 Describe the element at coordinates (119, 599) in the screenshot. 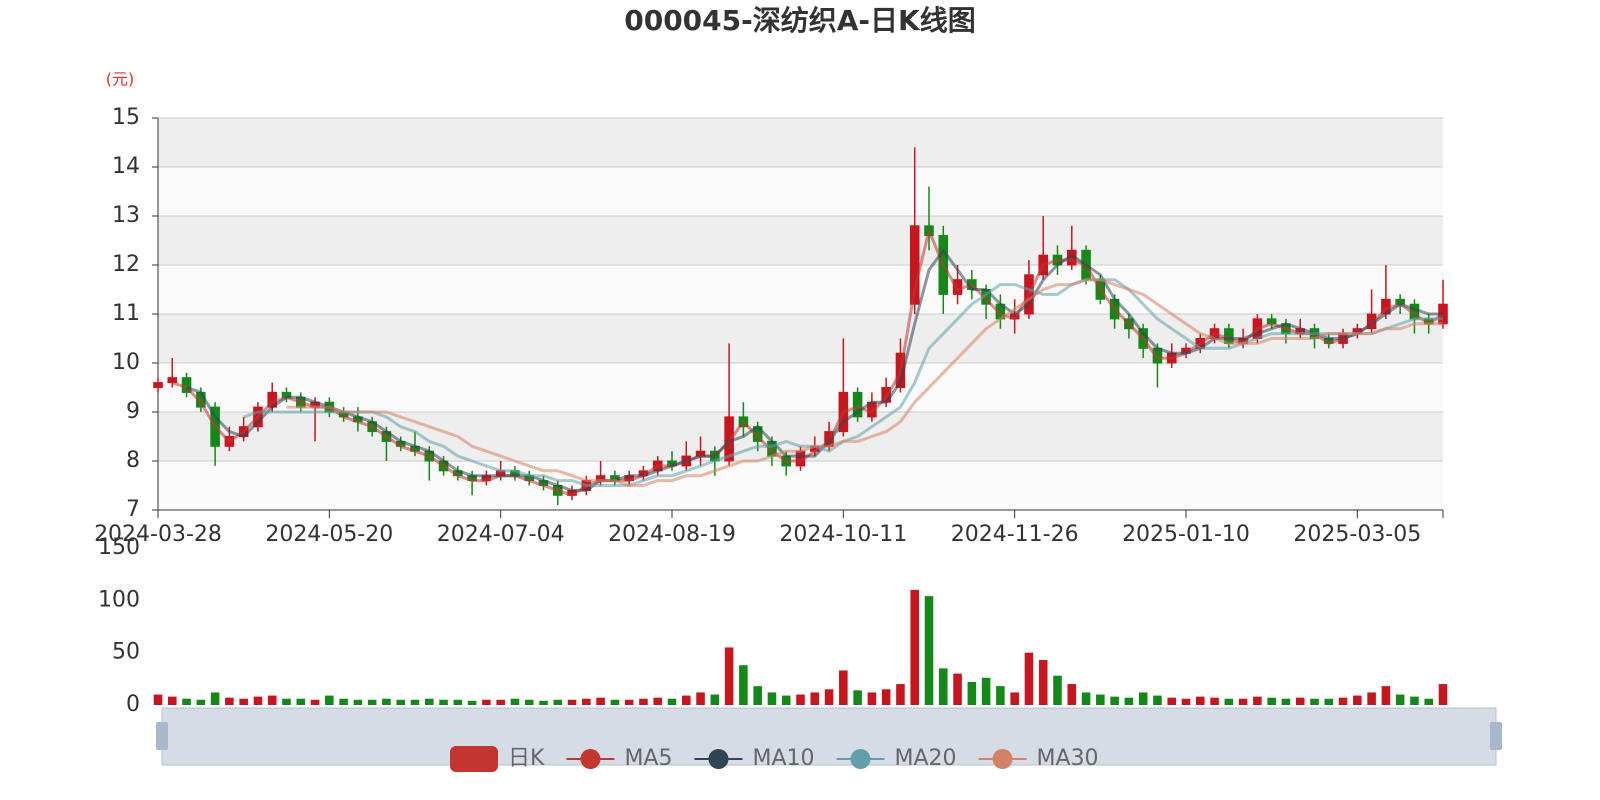

I see `vol-tick-label: 100` at that location.